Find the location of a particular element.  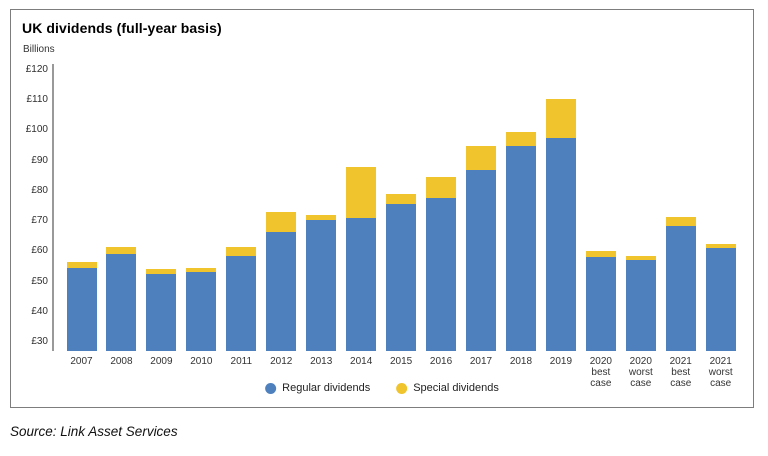

bar-2007 is located at coordinates (81, 306).